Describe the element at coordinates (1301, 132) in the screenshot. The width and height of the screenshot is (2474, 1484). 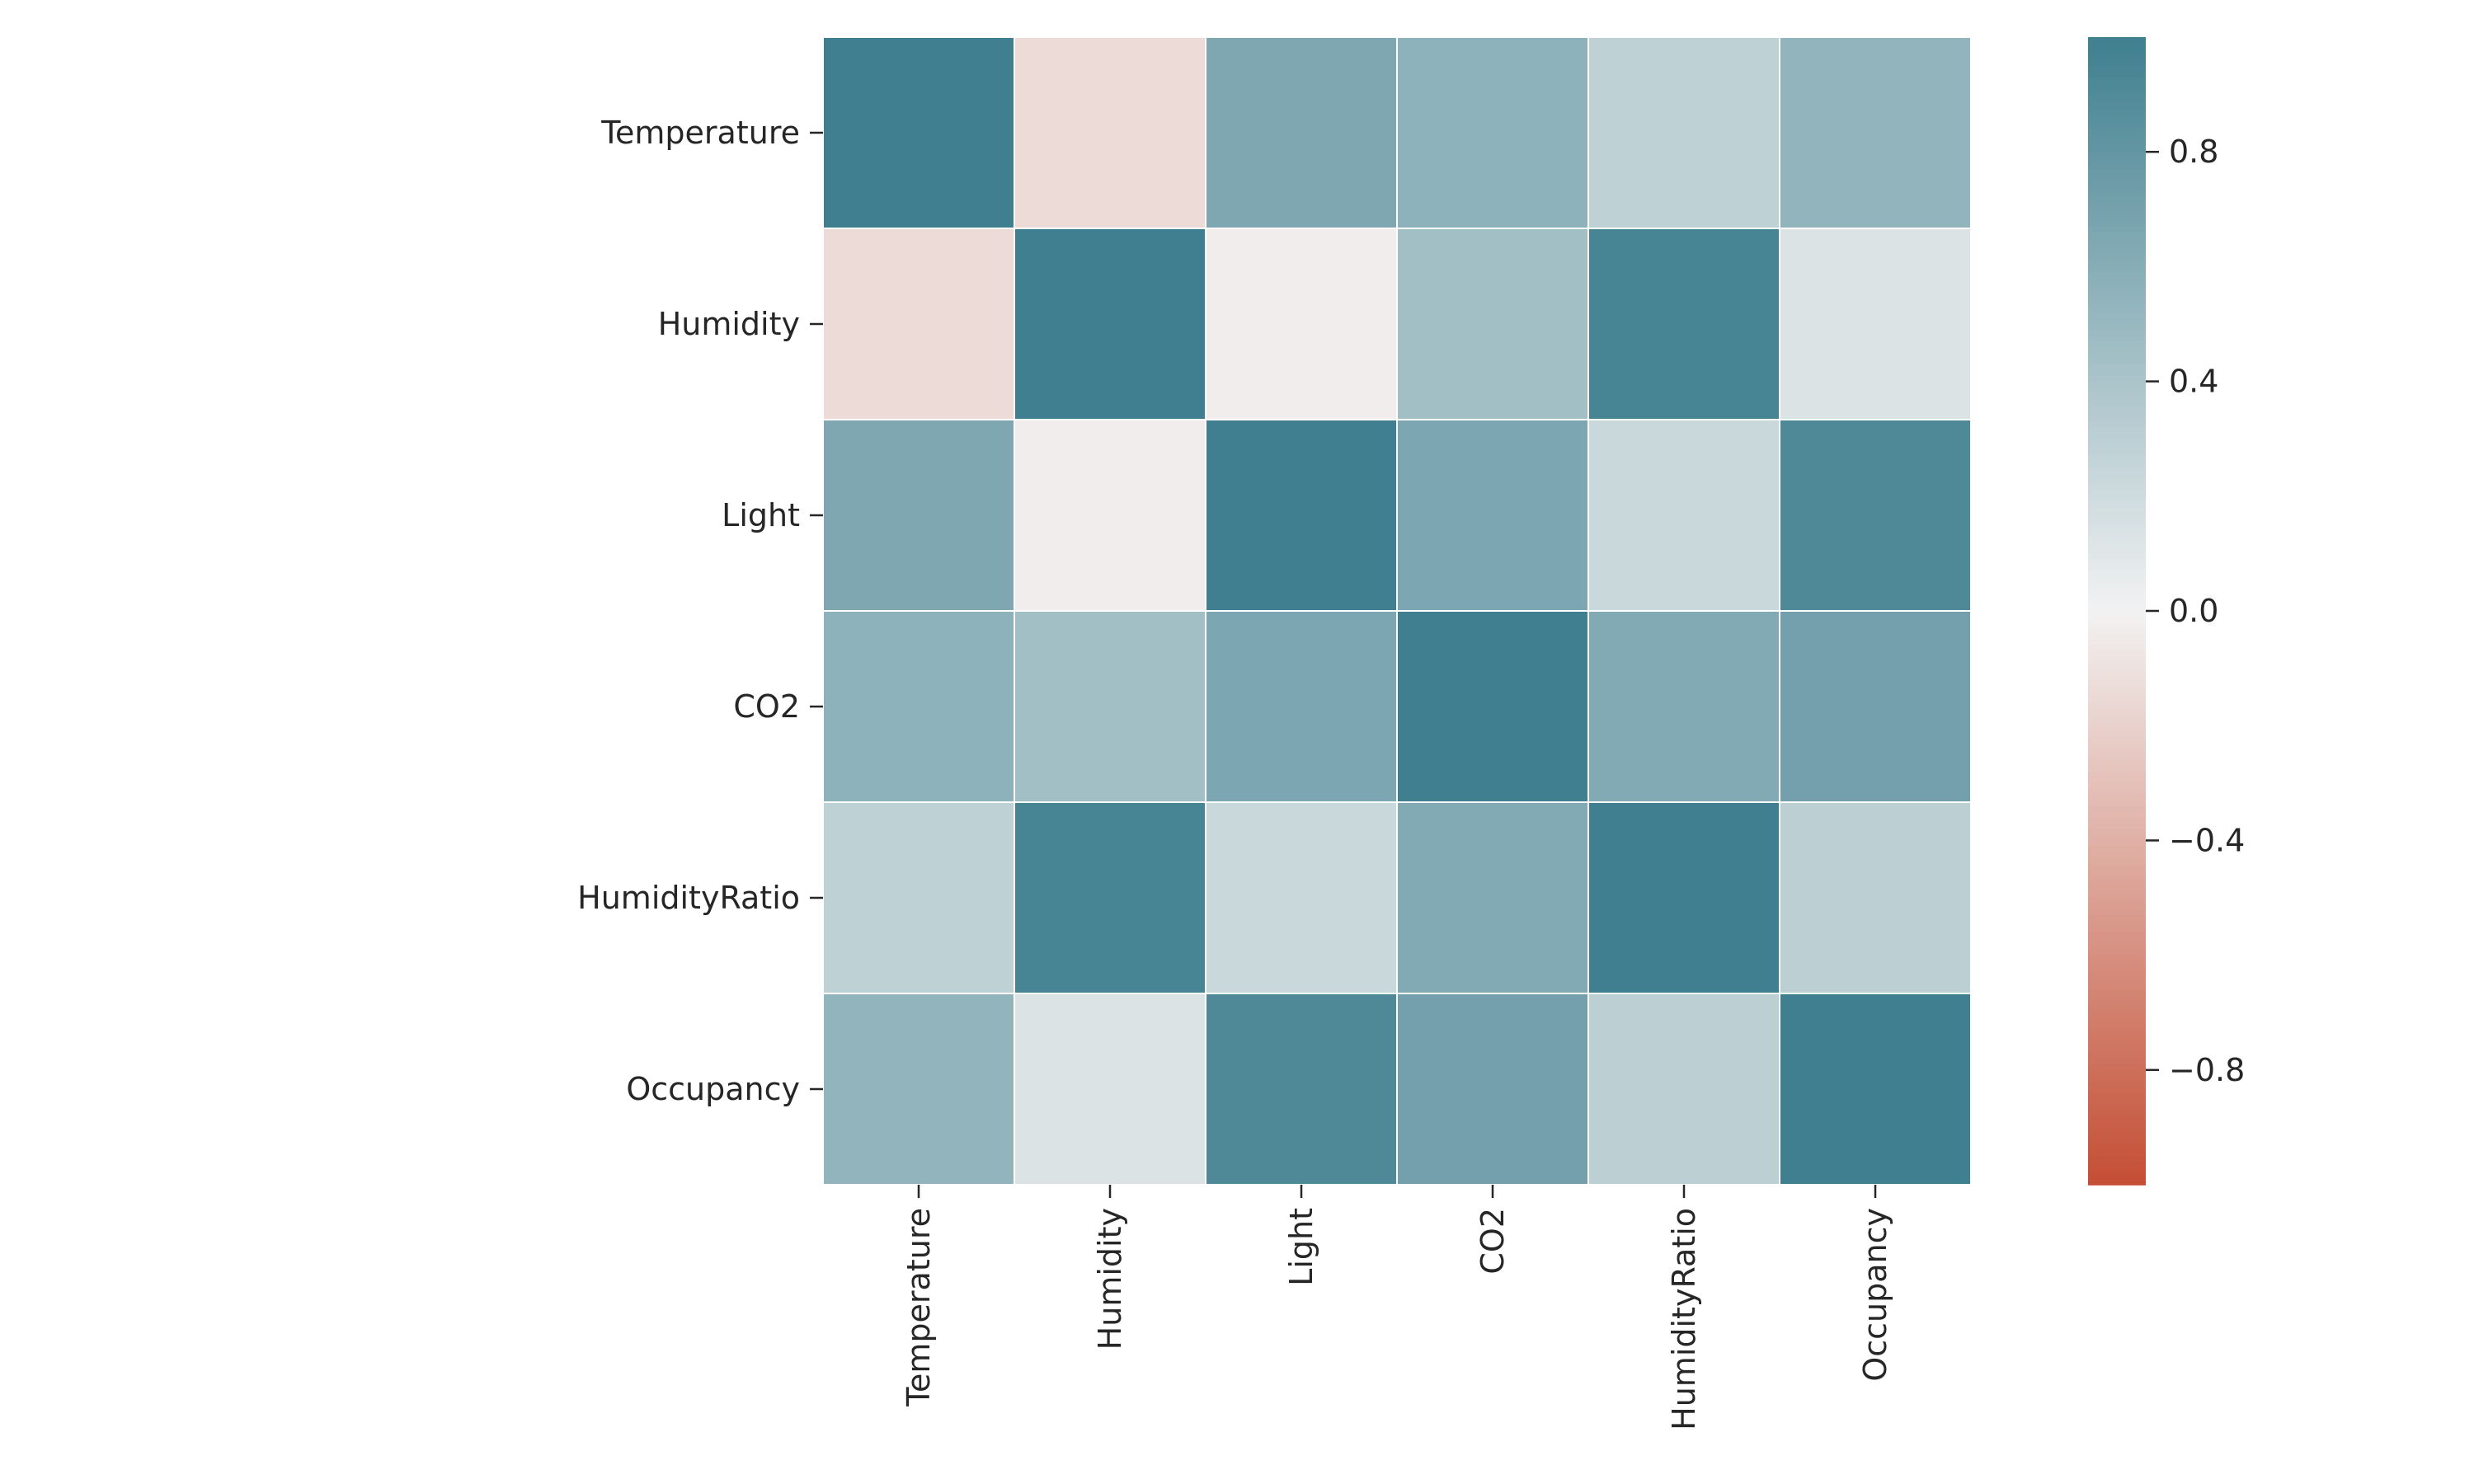
I see `heatmap-cell-temperature-light` at that location.